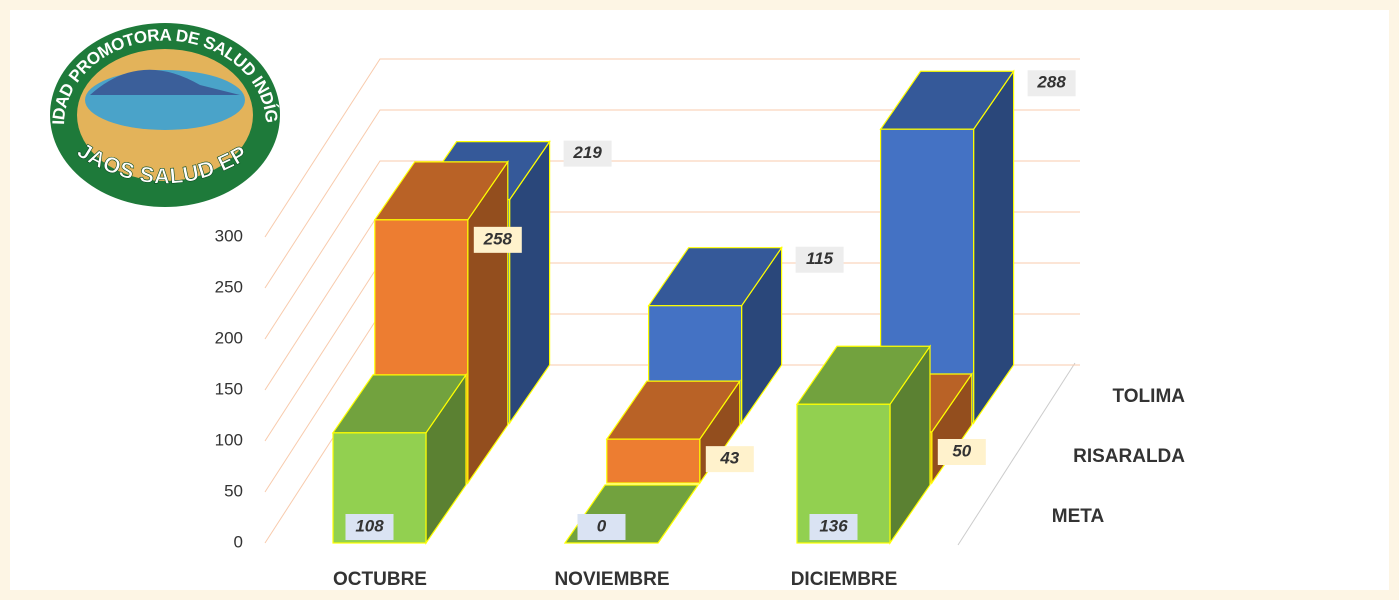 This screenshot has height=600, width=1399. What do you see at coordinates (229, 235) in the screenshot?
I see `y-tick-label: 300` at bounding box center [229, 235].